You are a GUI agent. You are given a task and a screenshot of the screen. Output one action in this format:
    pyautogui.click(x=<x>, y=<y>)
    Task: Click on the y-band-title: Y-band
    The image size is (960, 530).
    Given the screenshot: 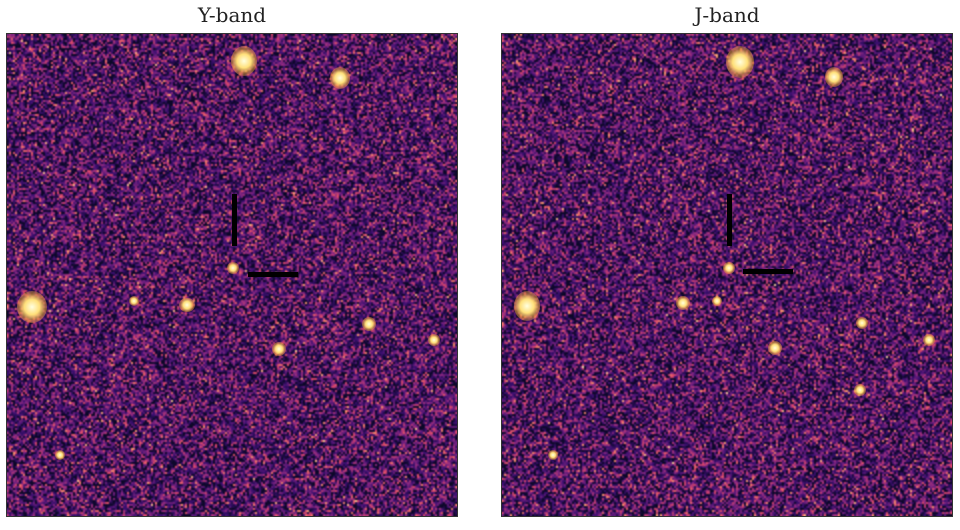 What is the action you would take?
    pyautogui.click(x=232, y=15)
    